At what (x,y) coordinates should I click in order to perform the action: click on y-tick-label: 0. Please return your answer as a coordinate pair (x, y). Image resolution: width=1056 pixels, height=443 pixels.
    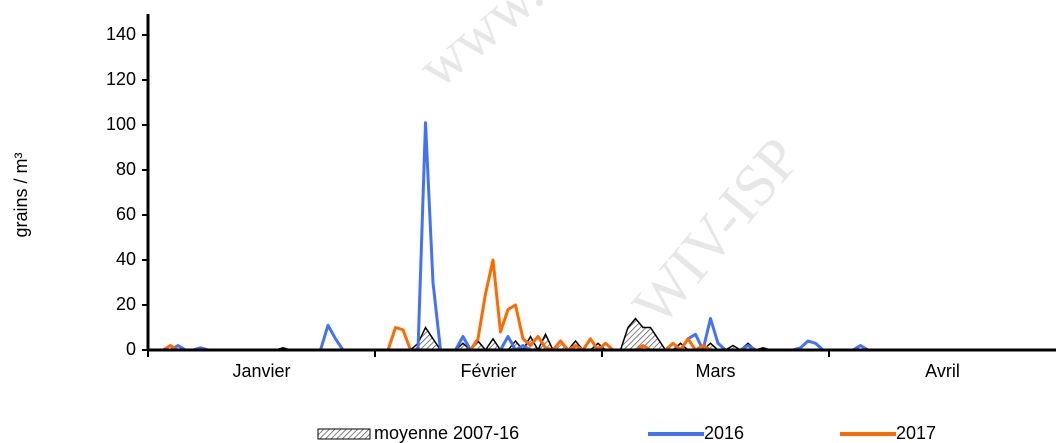
    Looking at the image, I should click on (131, 349).